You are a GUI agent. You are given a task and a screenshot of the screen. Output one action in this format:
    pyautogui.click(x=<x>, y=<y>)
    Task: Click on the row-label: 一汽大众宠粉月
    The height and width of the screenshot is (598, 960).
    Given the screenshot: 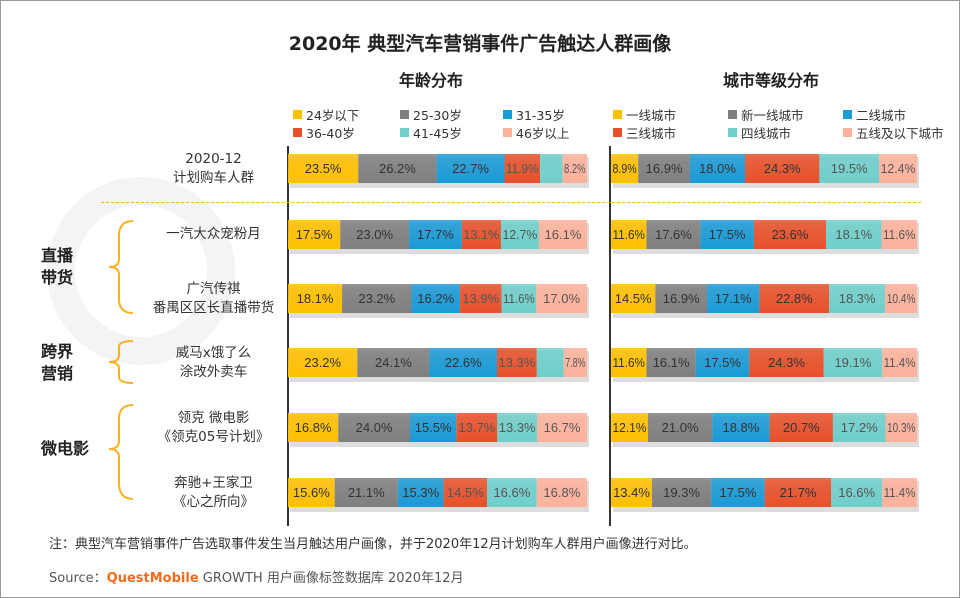 What is the action you would take?
    pyautogui.click(x=213, y=234)
    